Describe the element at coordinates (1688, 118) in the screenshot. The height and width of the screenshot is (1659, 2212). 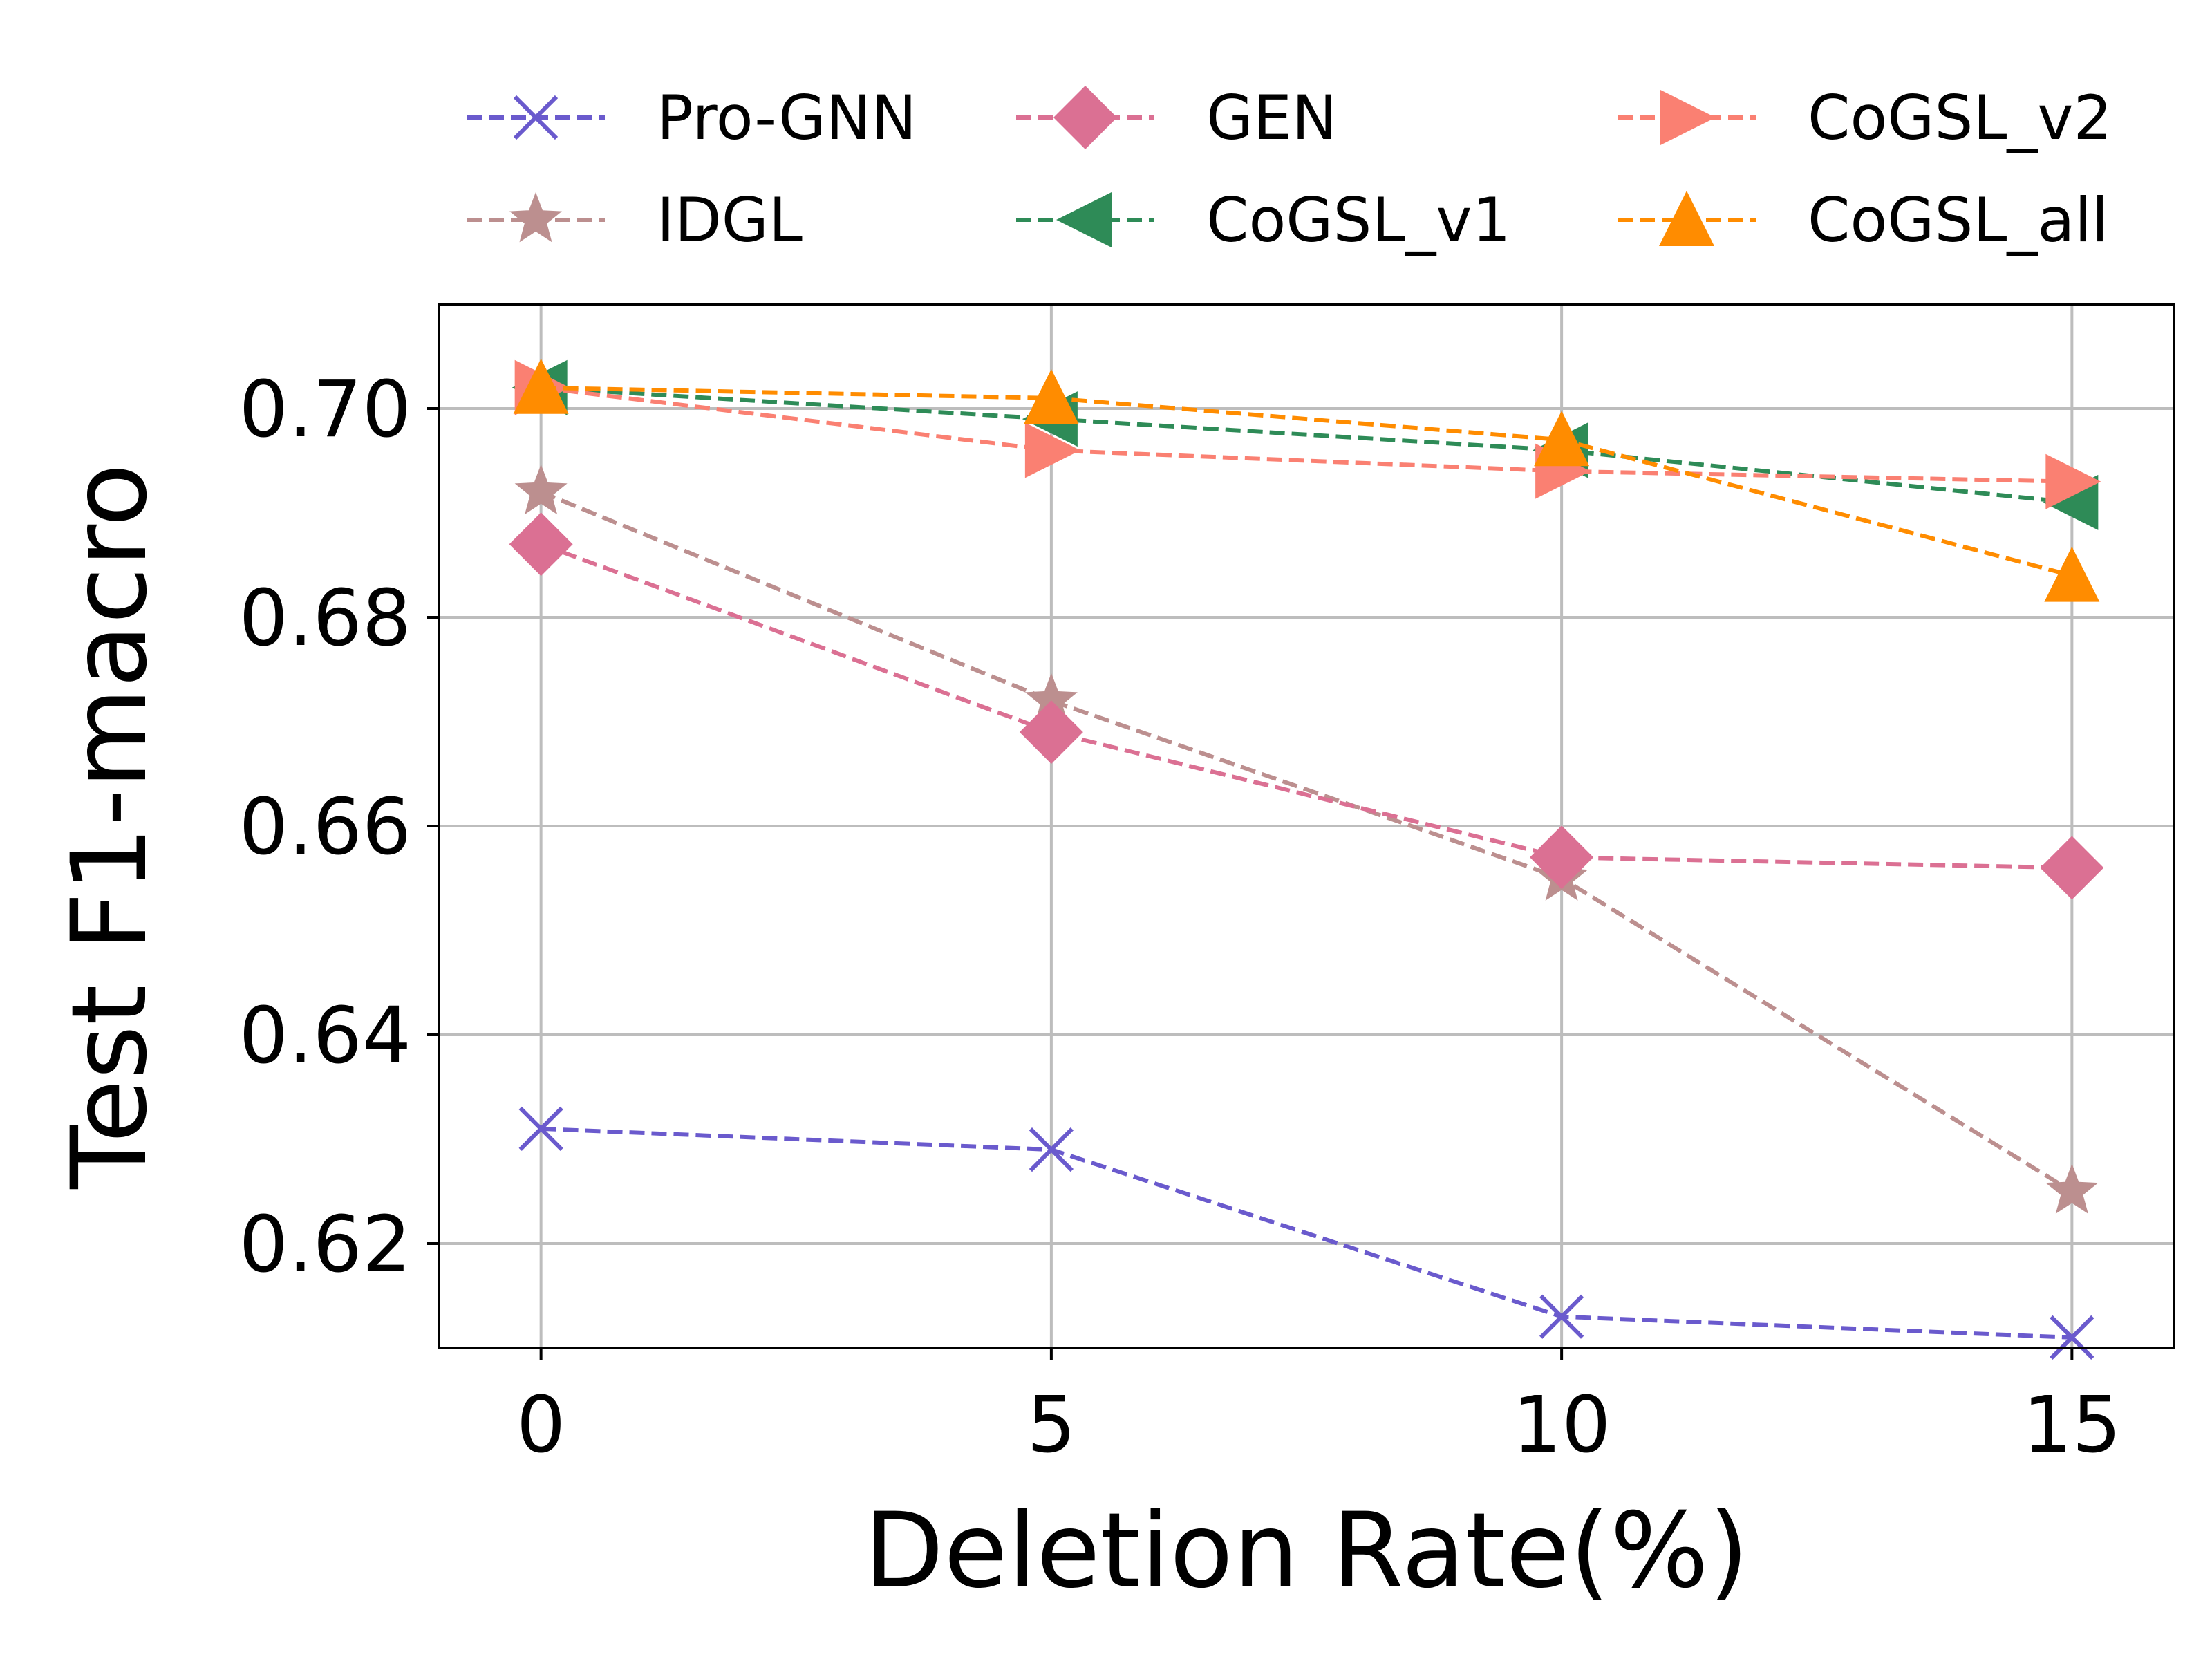
I see `legend-marker-cogsl-v2` at that location.